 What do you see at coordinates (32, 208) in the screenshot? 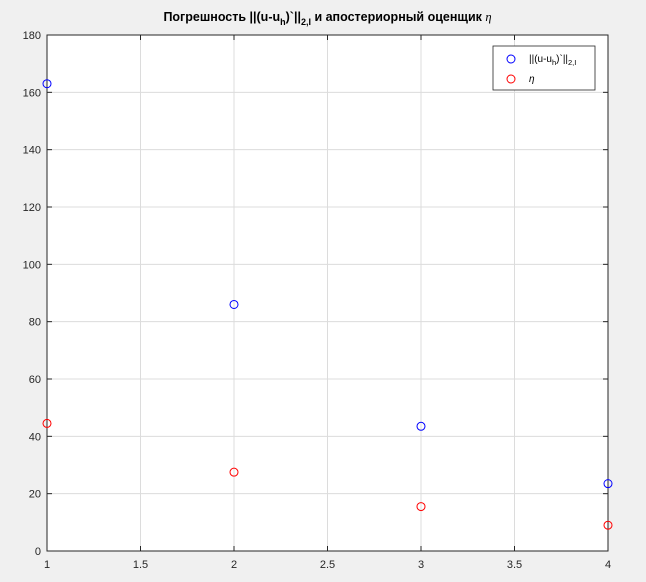
I see `y-tick-label: 120` at bounding box center [32, 208].